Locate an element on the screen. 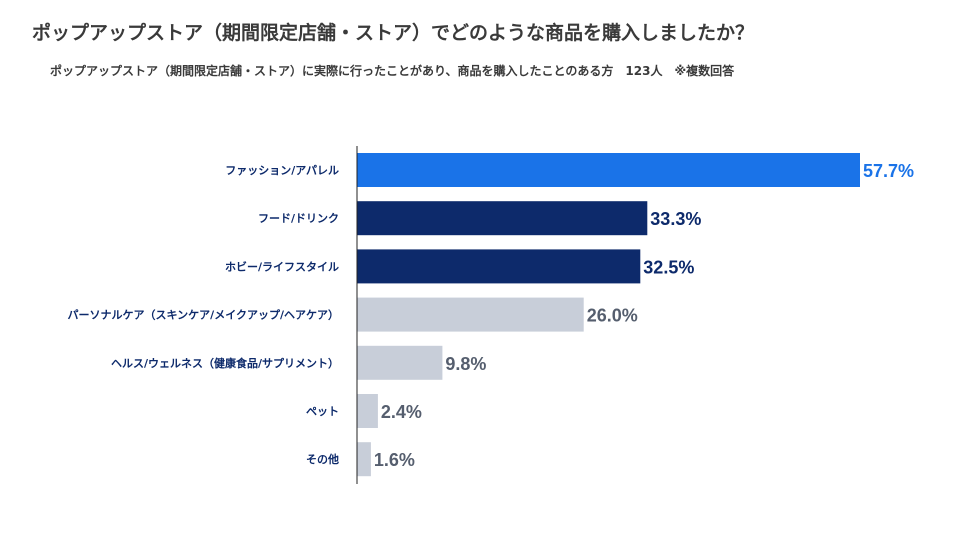 The image size is (960, 540). value-label-4: 26.0% is located at coordinates (612, 316).